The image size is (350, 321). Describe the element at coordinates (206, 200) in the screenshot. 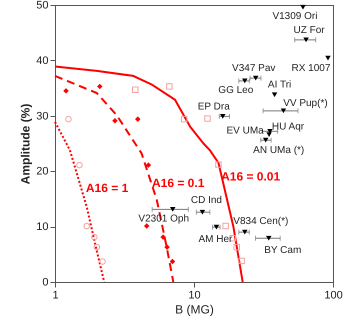

I see `annotation: CD Ind` at that location.